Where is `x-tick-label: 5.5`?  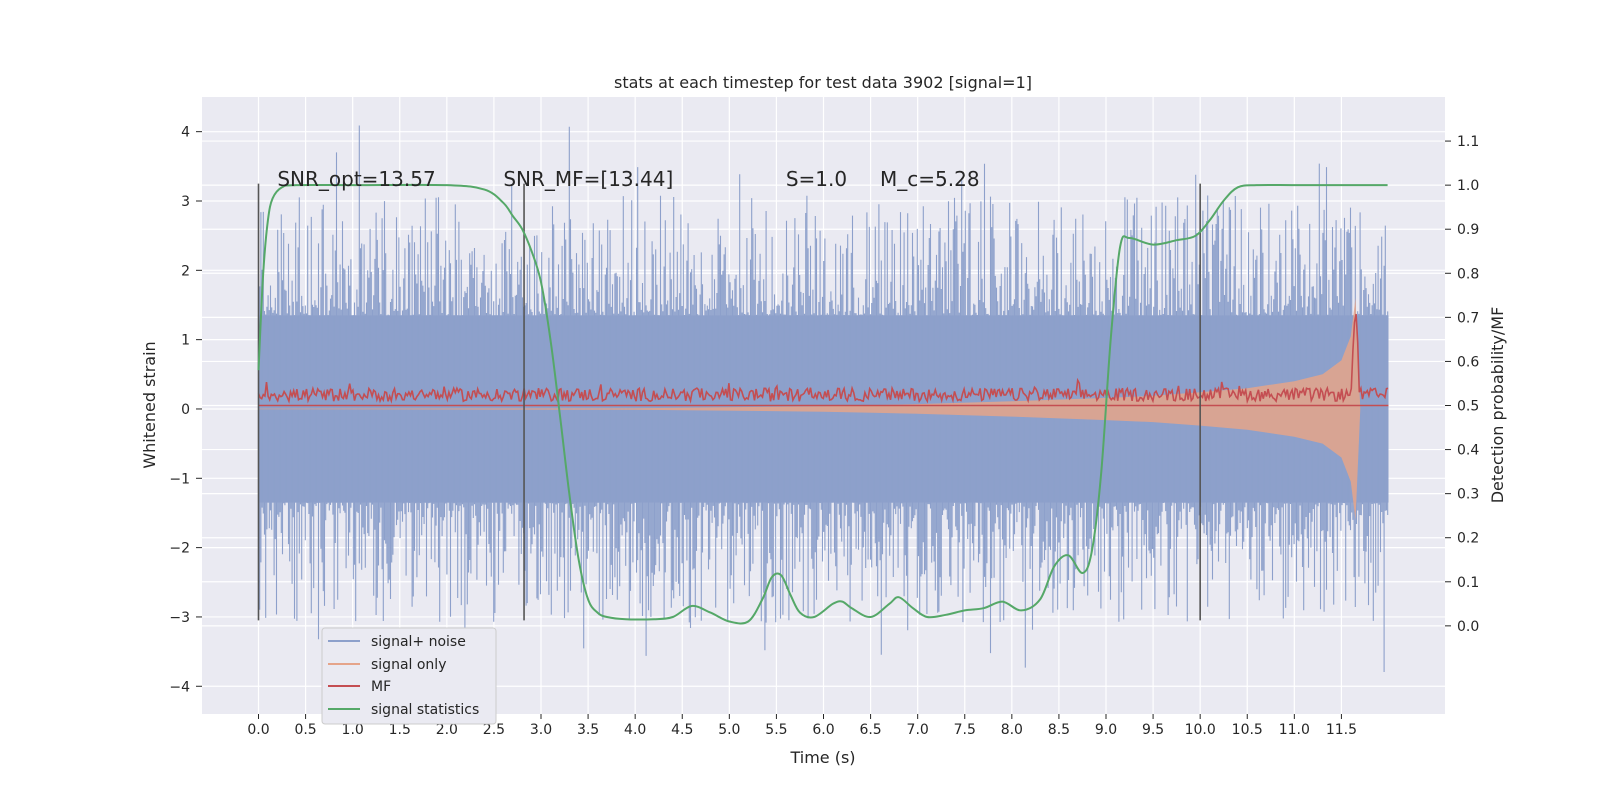
x-tick-label: 5.5 is located at coordinates (776, 730).